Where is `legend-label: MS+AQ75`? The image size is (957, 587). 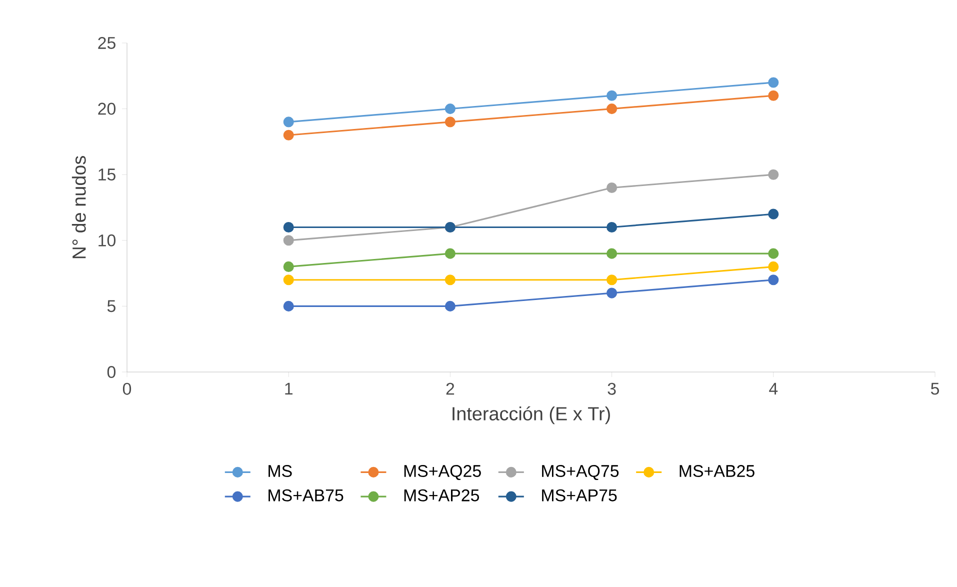 legend-label: MS+AQ75 is located at coordinates (580, 472).